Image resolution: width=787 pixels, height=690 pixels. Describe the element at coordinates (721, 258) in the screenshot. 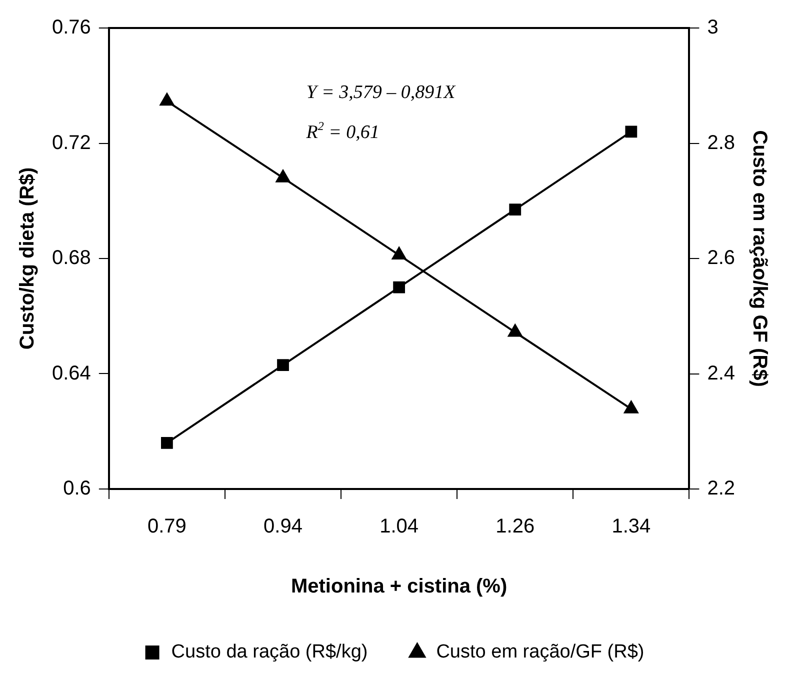

I see `y2-tick-label: 2.6` at that location.